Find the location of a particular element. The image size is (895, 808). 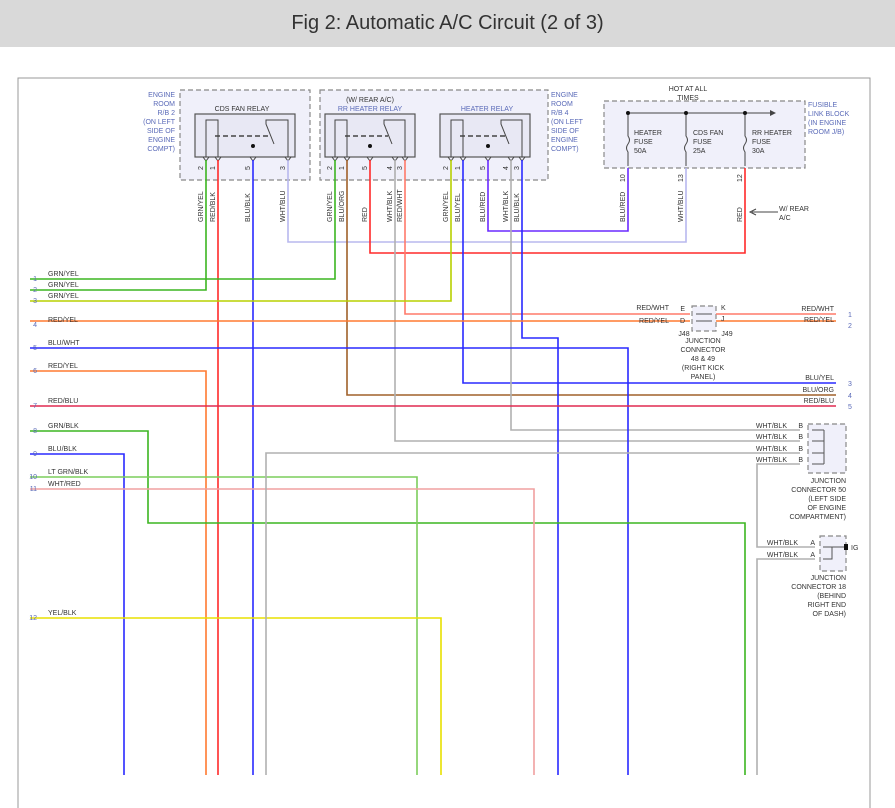

wire-blue is located at coordinates (649, 272).